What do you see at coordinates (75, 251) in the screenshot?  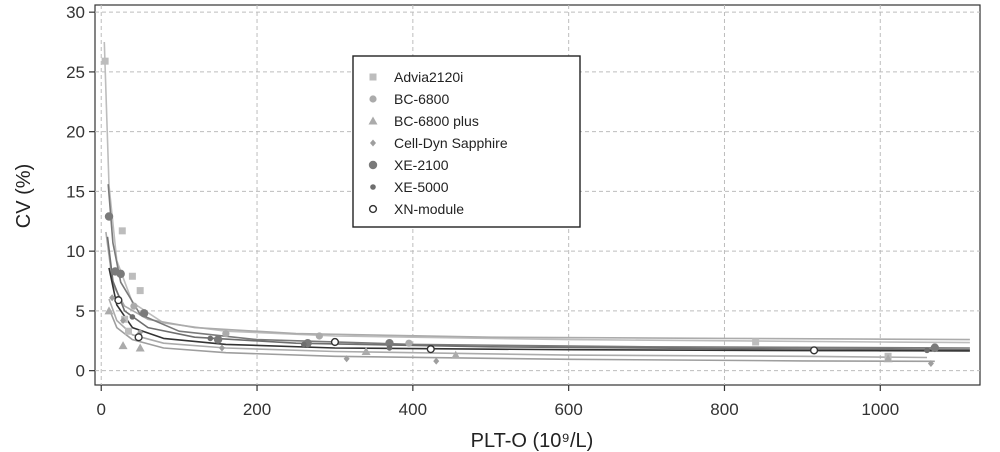 I see `y-tick-label: 10` at bounding box center [75, 251].